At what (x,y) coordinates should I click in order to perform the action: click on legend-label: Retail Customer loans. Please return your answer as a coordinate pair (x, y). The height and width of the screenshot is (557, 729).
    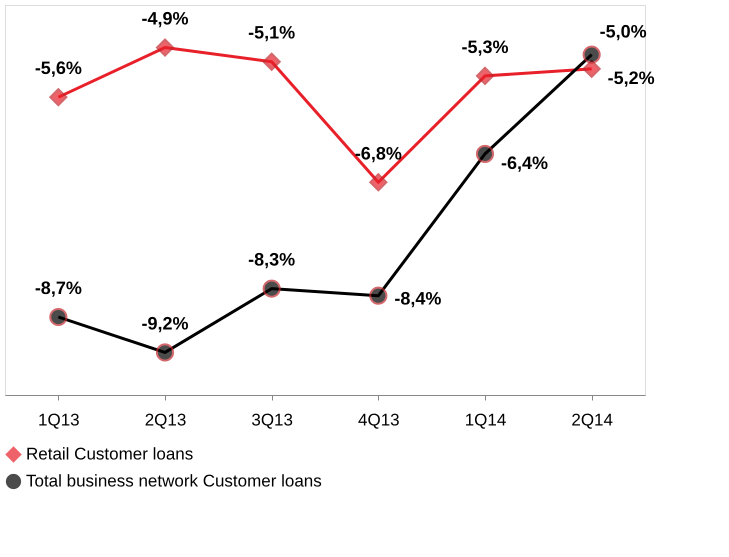
    Looking at the image, I should click on (110, 454).